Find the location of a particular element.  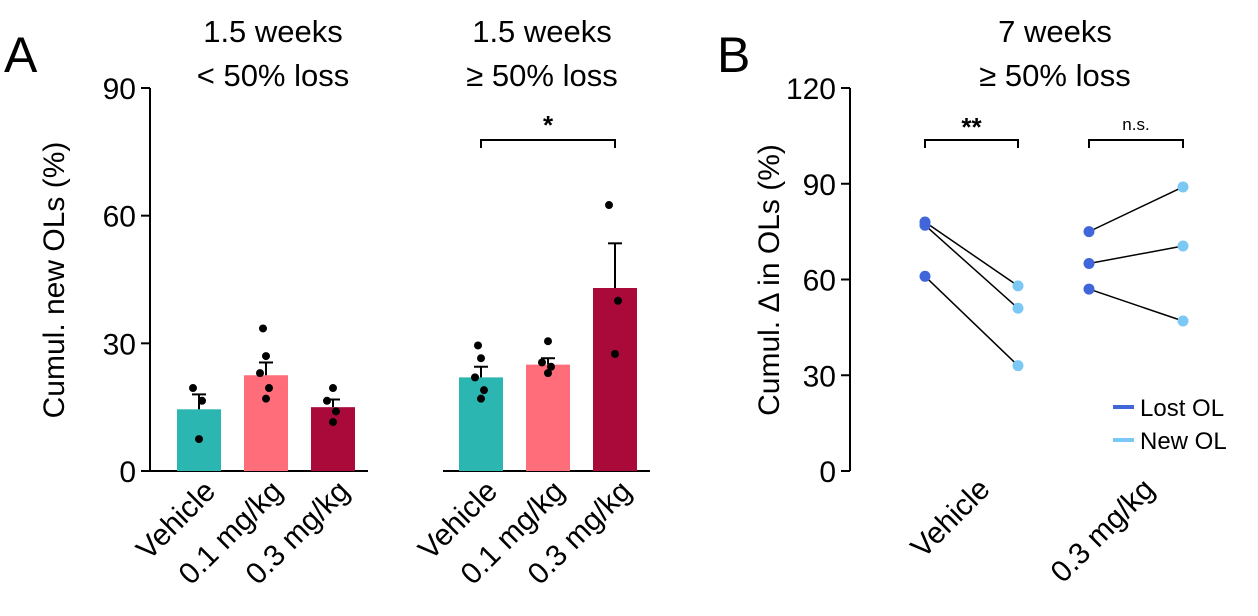

chart-b-y-axis-label: Cumul. Δ in OLs (%) is located at coordinates (769, 280).